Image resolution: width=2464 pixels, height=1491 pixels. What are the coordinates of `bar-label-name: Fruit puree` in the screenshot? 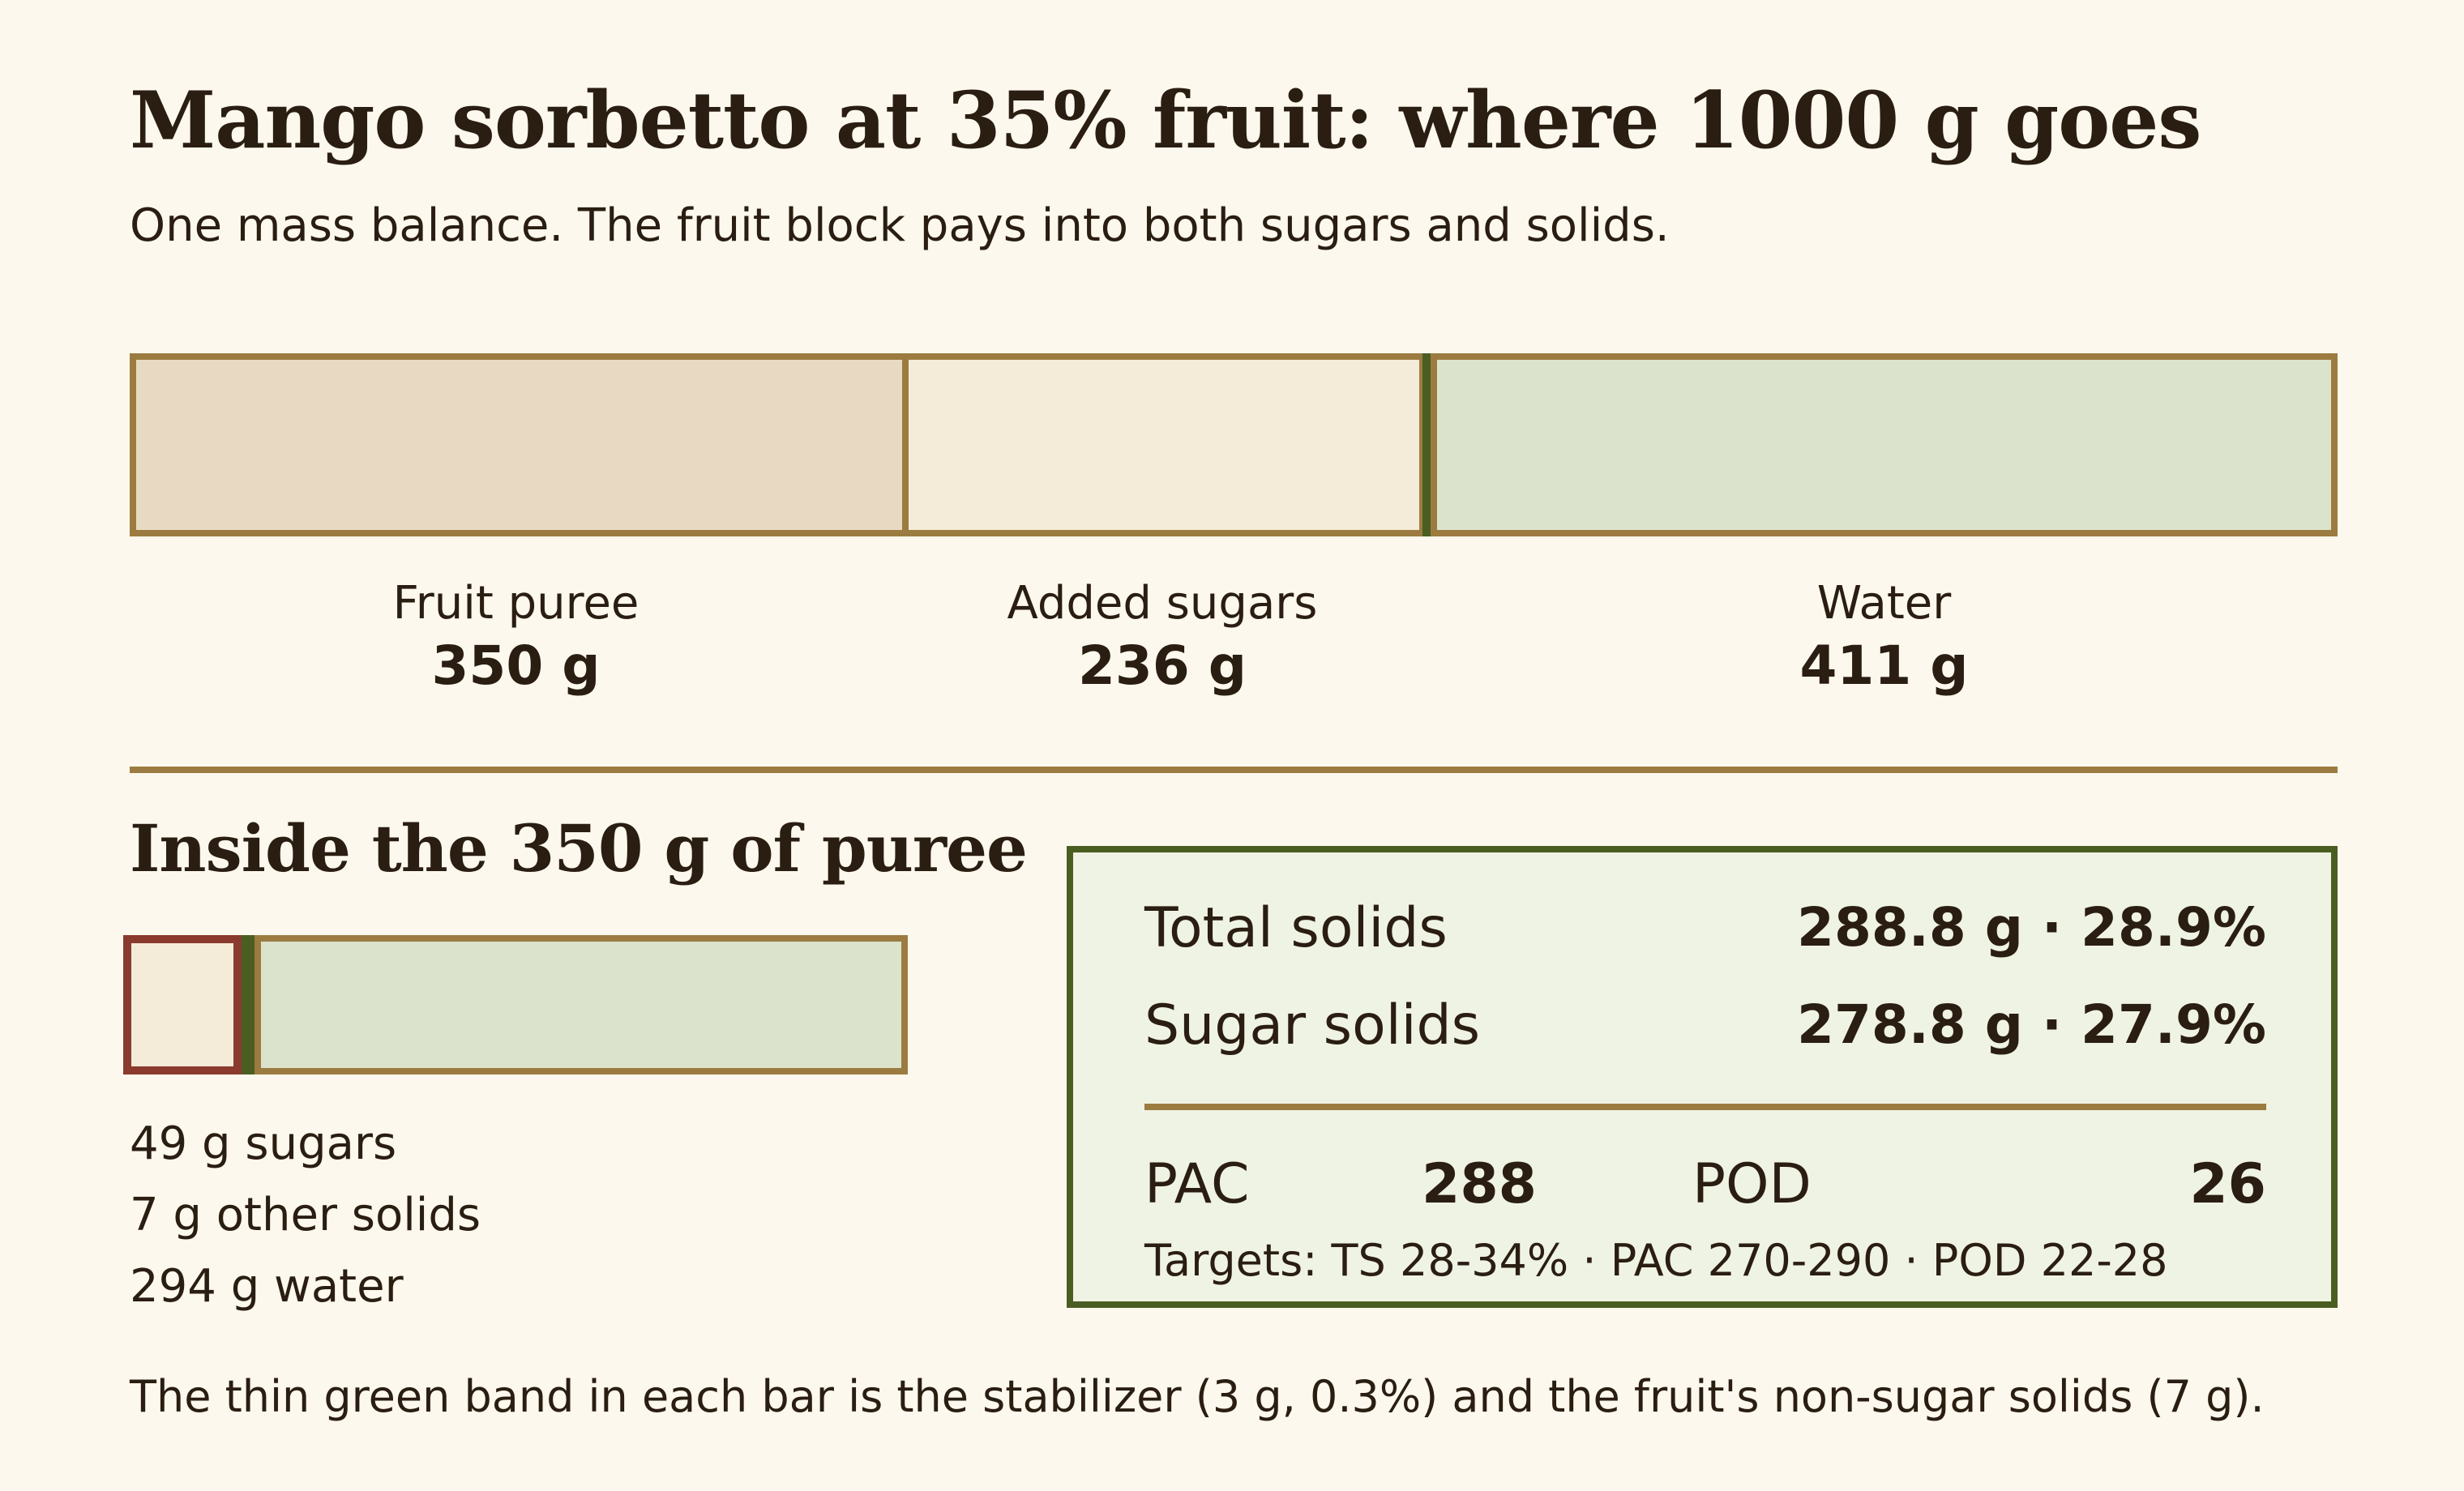 It's located at (516, 603).